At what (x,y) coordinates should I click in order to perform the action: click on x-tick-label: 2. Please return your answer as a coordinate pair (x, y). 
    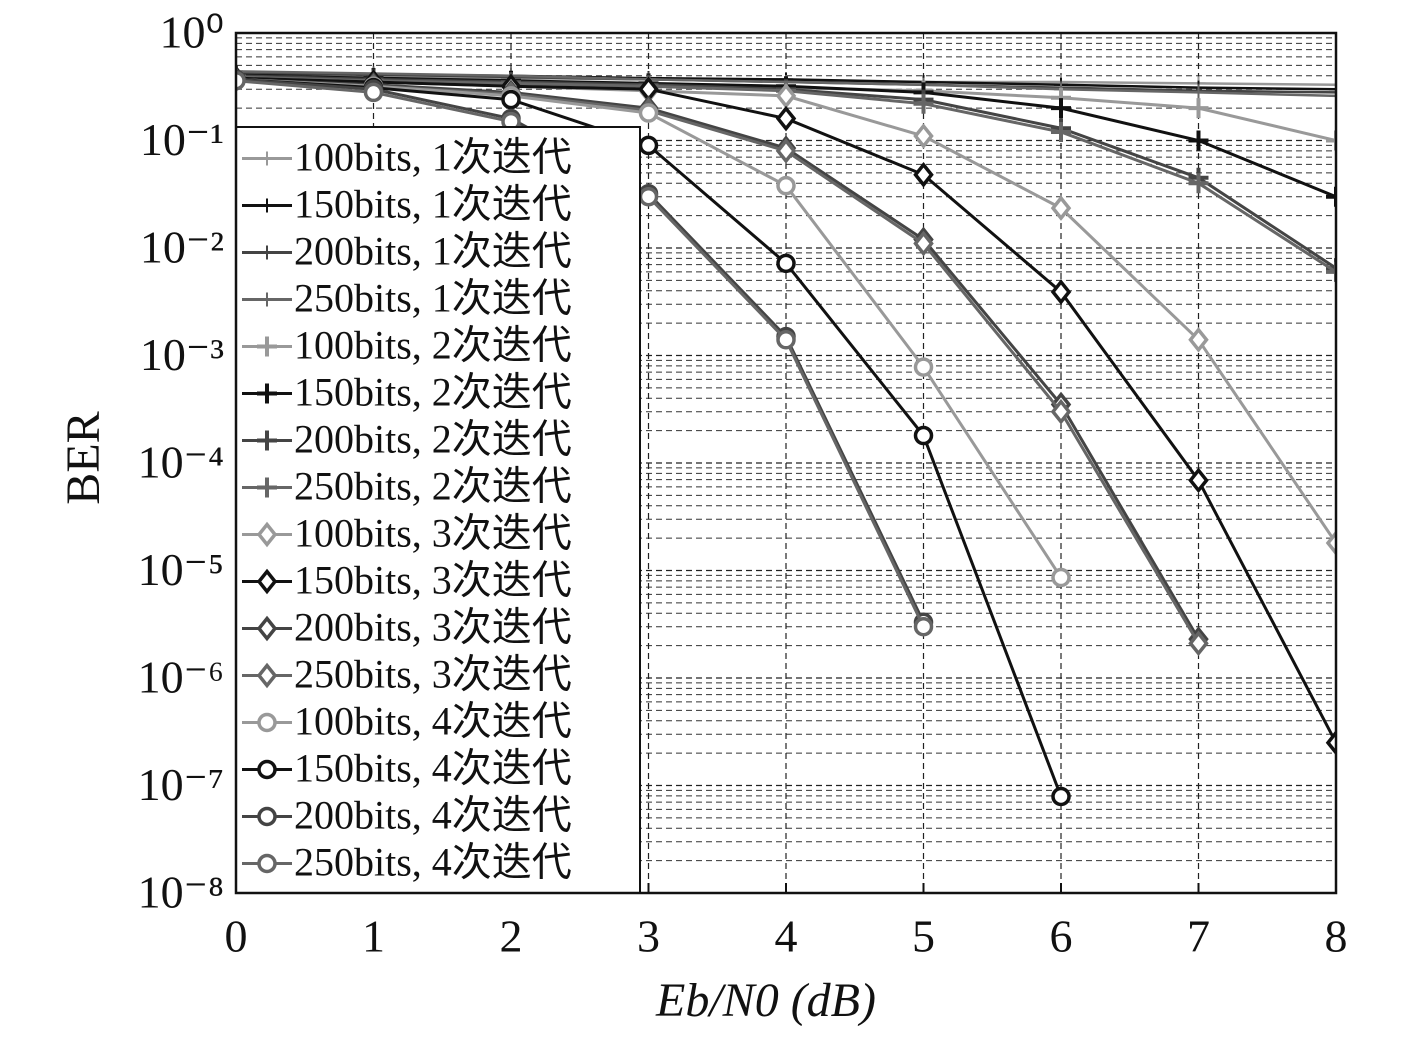
    Looking at the image, I should click on (511, 936).